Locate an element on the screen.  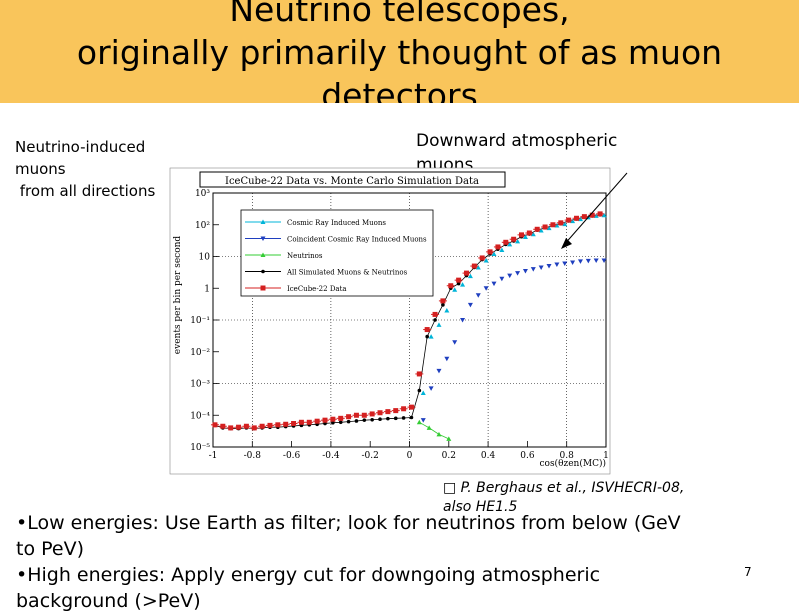
y-tick-label: 10⁻⁴ is located at coordinates (200, 416).